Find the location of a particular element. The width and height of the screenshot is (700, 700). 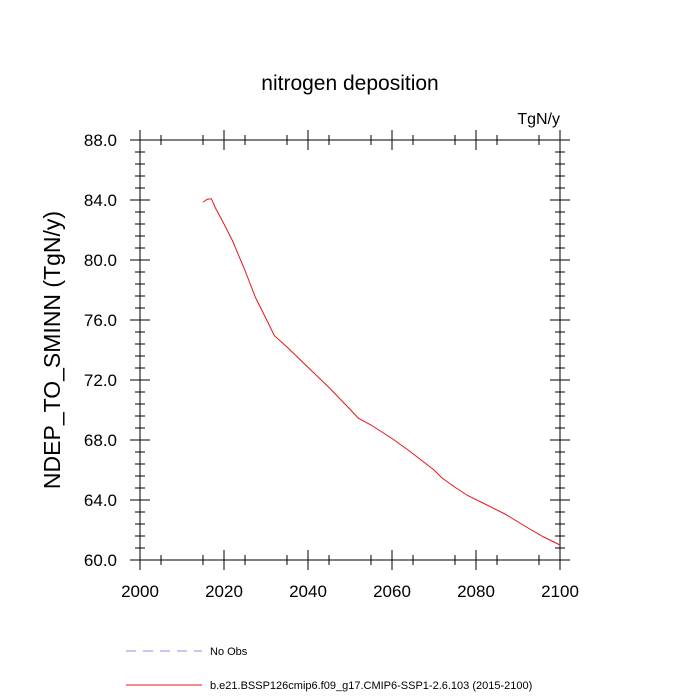

y-tick-label: 84.0 is located at coordinates (100, 200).